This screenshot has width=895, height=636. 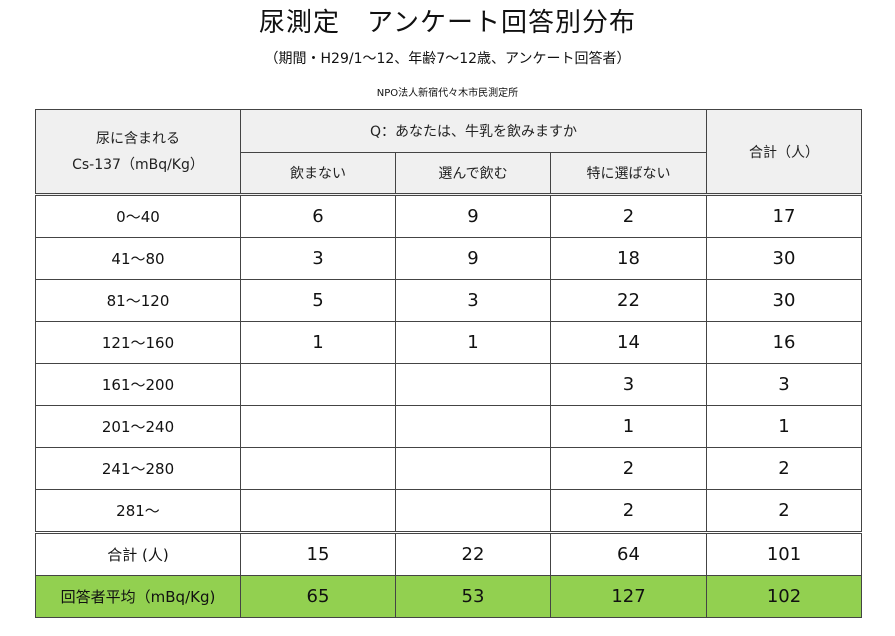 I want to click on average-row: 回答者平均（mBq/Kg) 65 53 127 102, so click(x=448, y=596).